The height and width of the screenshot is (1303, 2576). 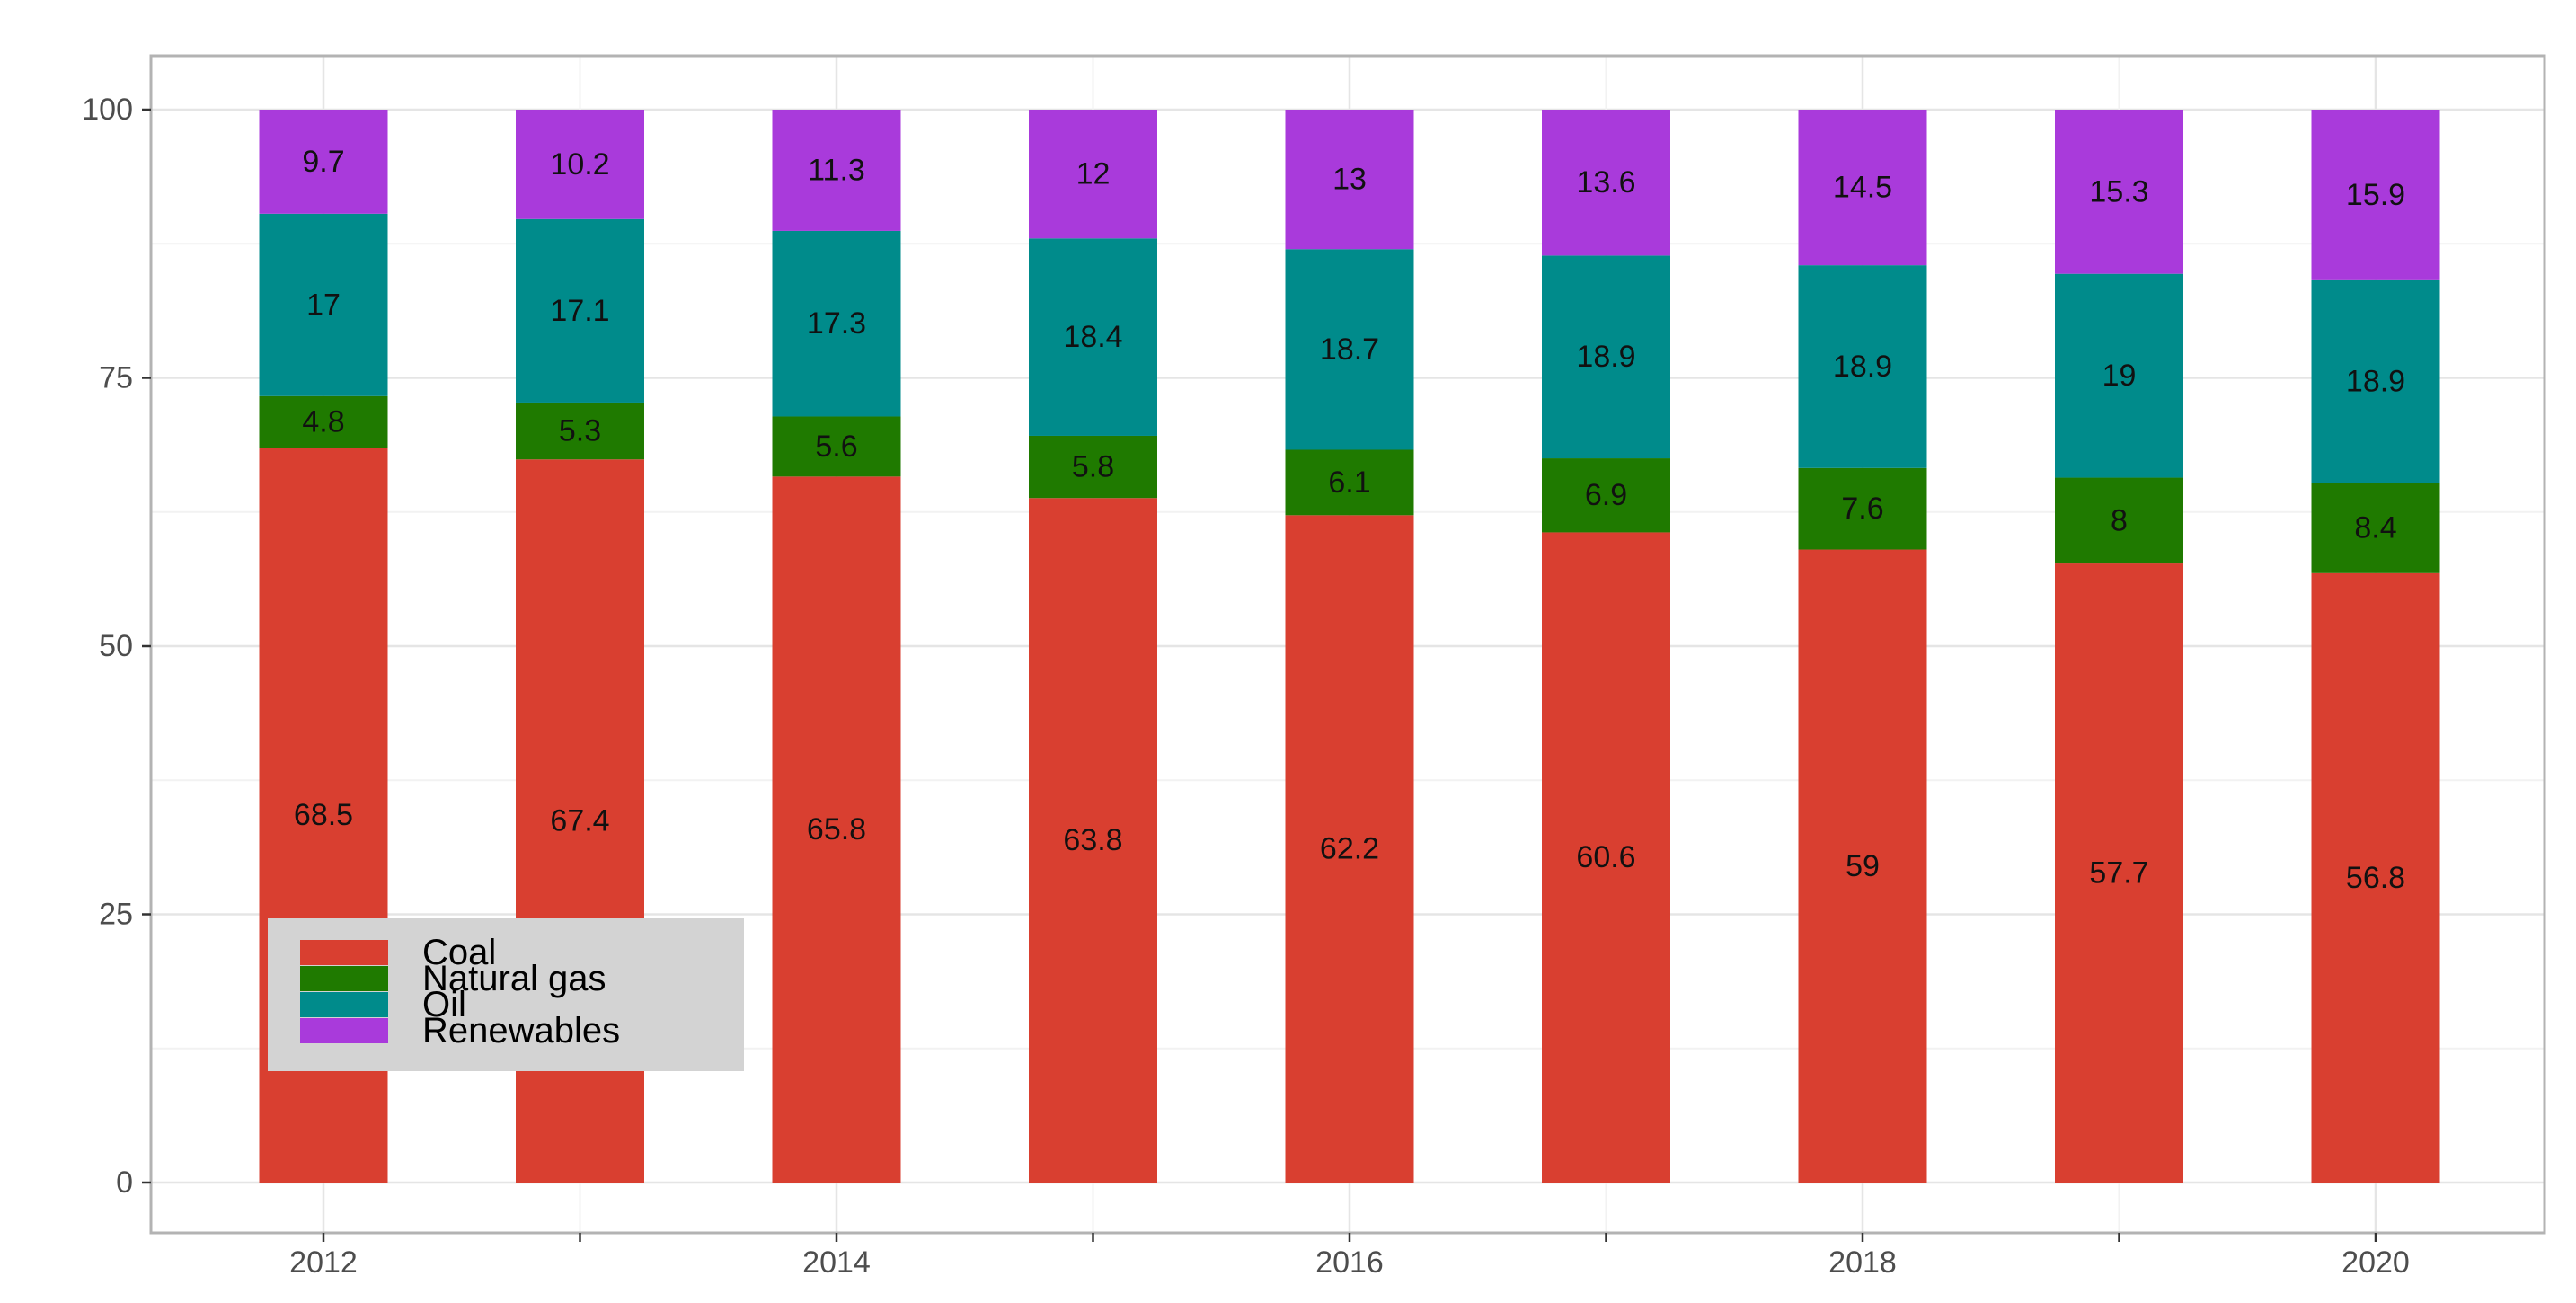 I want to click on data-label: 10.2, so click(x=579, y=164).